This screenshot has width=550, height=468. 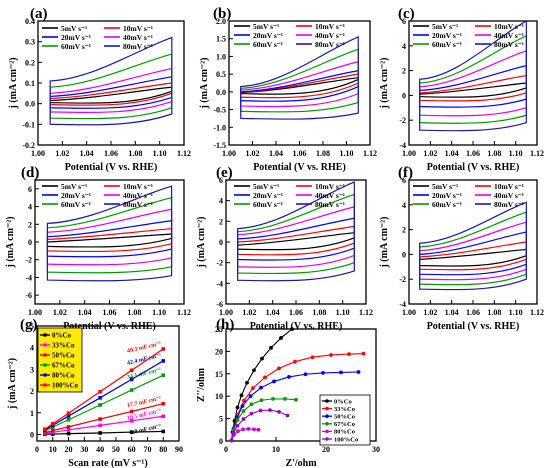 What do you see at coordinates (384, 242) in the screenshot?
I see `y-axis-label: j (mA cm⁻²)` at bounding box center [384, 242].